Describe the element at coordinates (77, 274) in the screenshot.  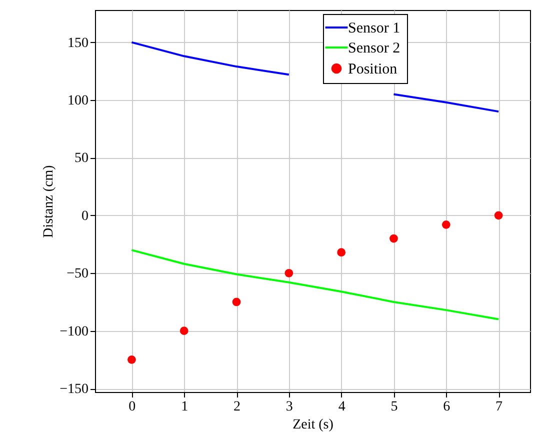
I see `y-tick-label: −50` at that location.